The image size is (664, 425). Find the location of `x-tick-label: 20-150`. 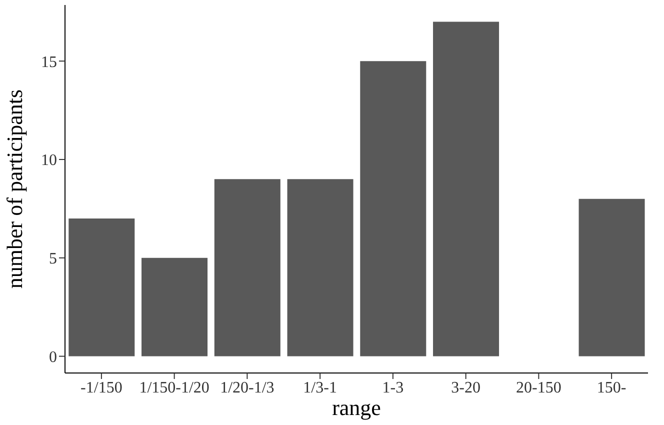

x-tick-label: 20-150 is located at coordinates (539, 387).